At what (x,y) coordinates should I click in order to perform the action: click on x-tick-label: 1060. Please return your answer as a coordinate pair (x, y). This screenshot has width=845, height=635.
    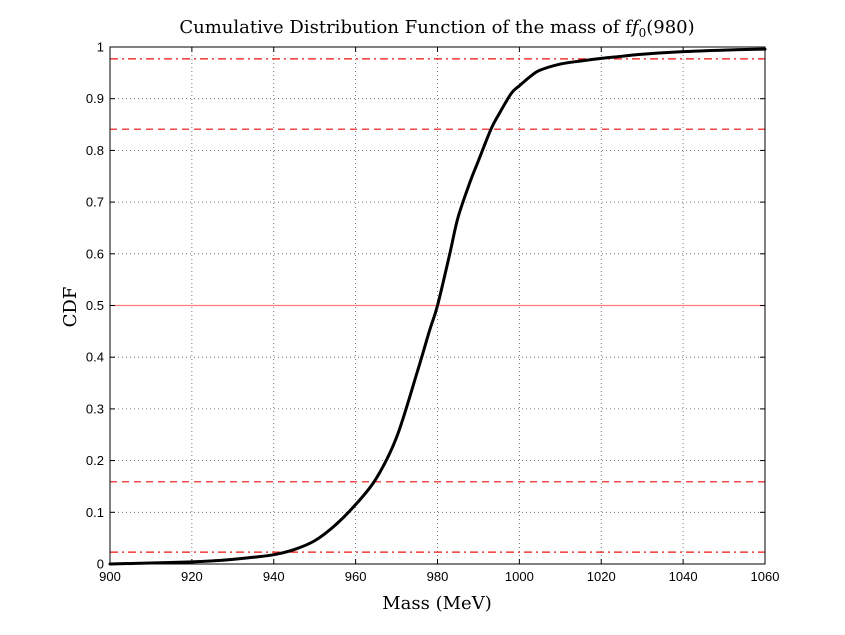
    Looking at the image, I should click on (765, 576).